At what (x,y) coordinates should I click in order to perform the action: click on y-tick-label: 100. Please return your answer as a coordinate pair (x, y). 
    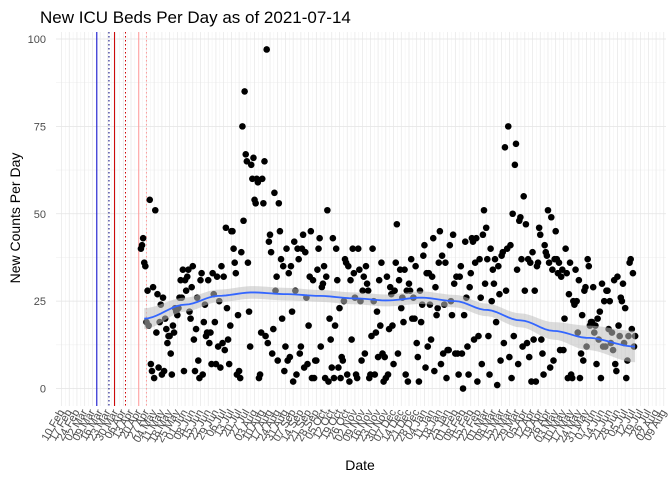
    Looking at the image, I should click on (37, 40).